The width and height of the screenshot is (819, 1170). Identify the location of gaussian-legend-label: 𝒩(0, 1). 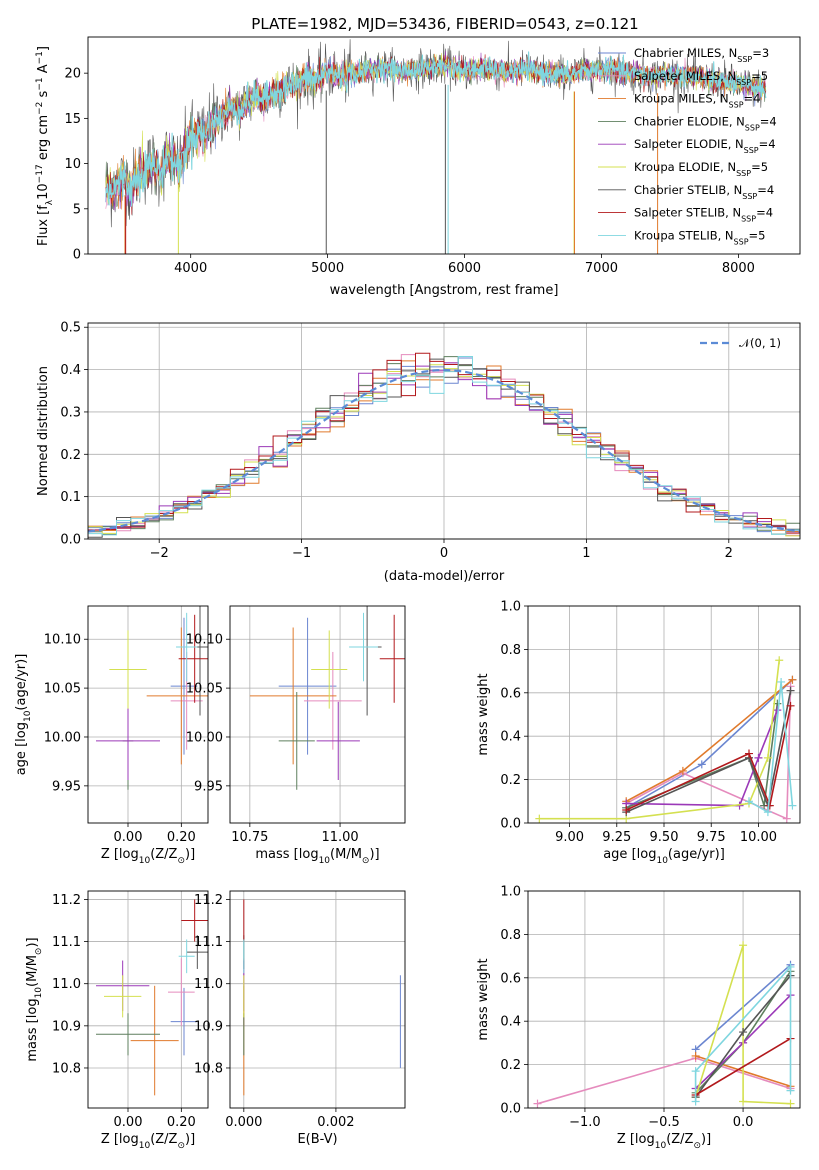
(760, 343).